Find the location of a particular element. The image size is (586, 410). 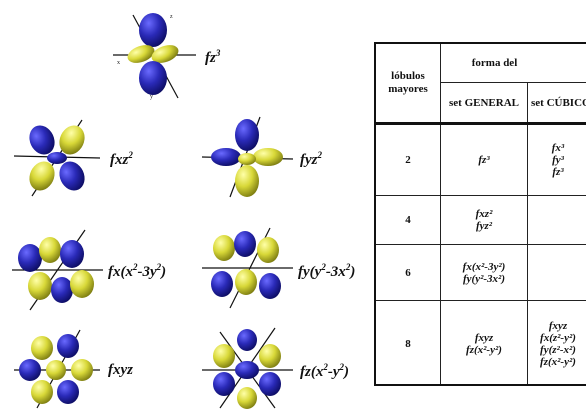

label-fz-x2-y2: fz(x2-y2) is located at coordinates (324, 371).